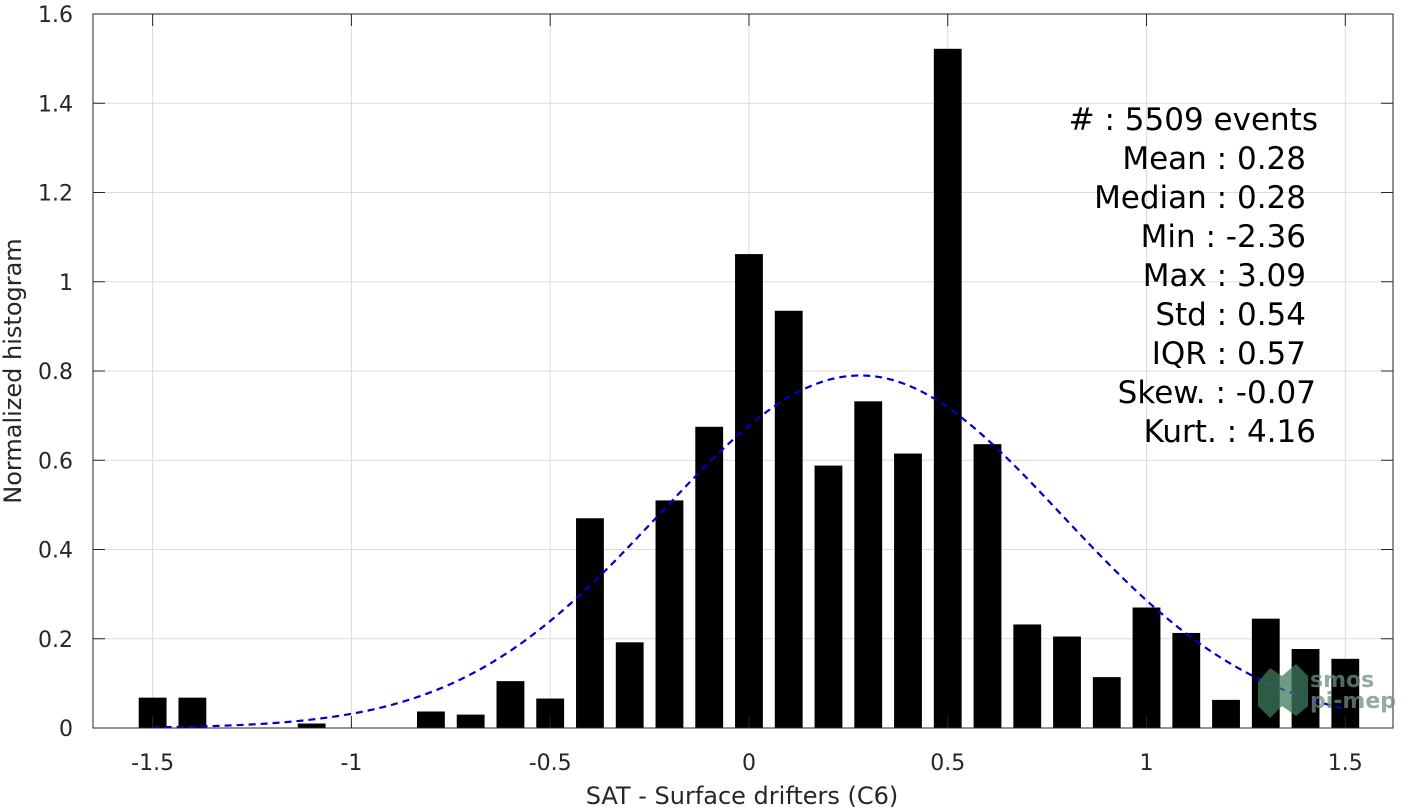 The width and height of the screenshot is (1408, 809). Describe the element at coordinates (55, 104) in the screenshot. I see `y-tick-label: 1.4` at that location.